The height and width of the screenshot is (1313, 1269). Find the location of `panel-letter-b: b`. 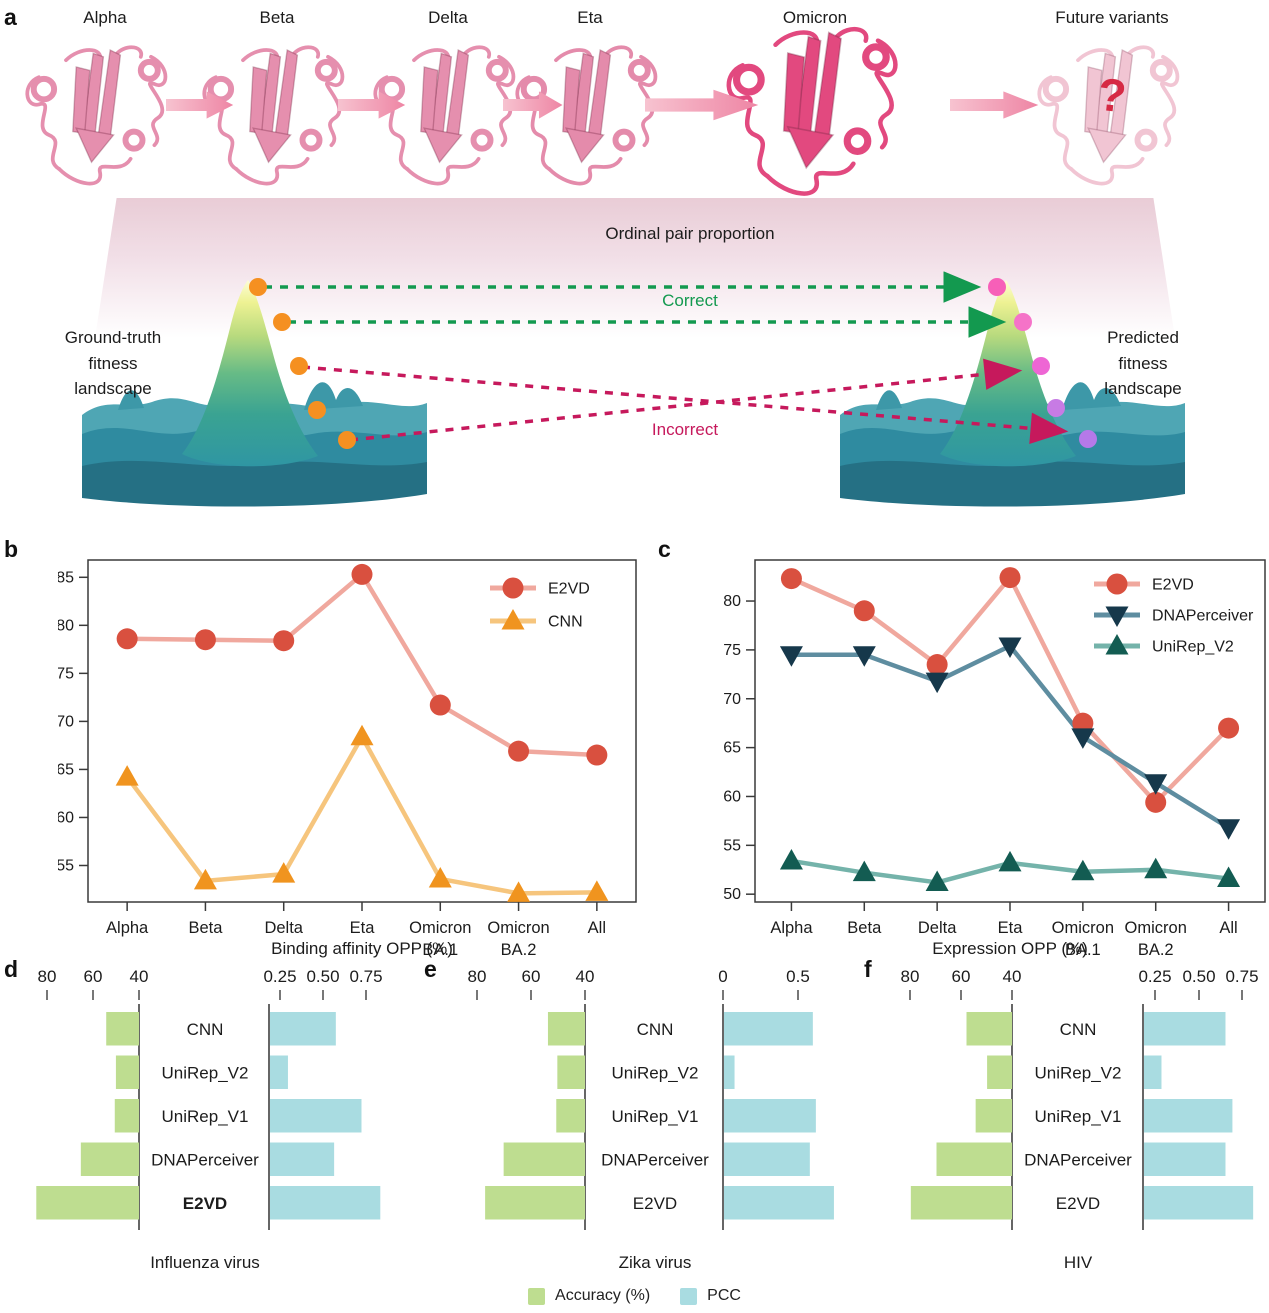

panel-letter-b: b is located at coordinates (11, 549).